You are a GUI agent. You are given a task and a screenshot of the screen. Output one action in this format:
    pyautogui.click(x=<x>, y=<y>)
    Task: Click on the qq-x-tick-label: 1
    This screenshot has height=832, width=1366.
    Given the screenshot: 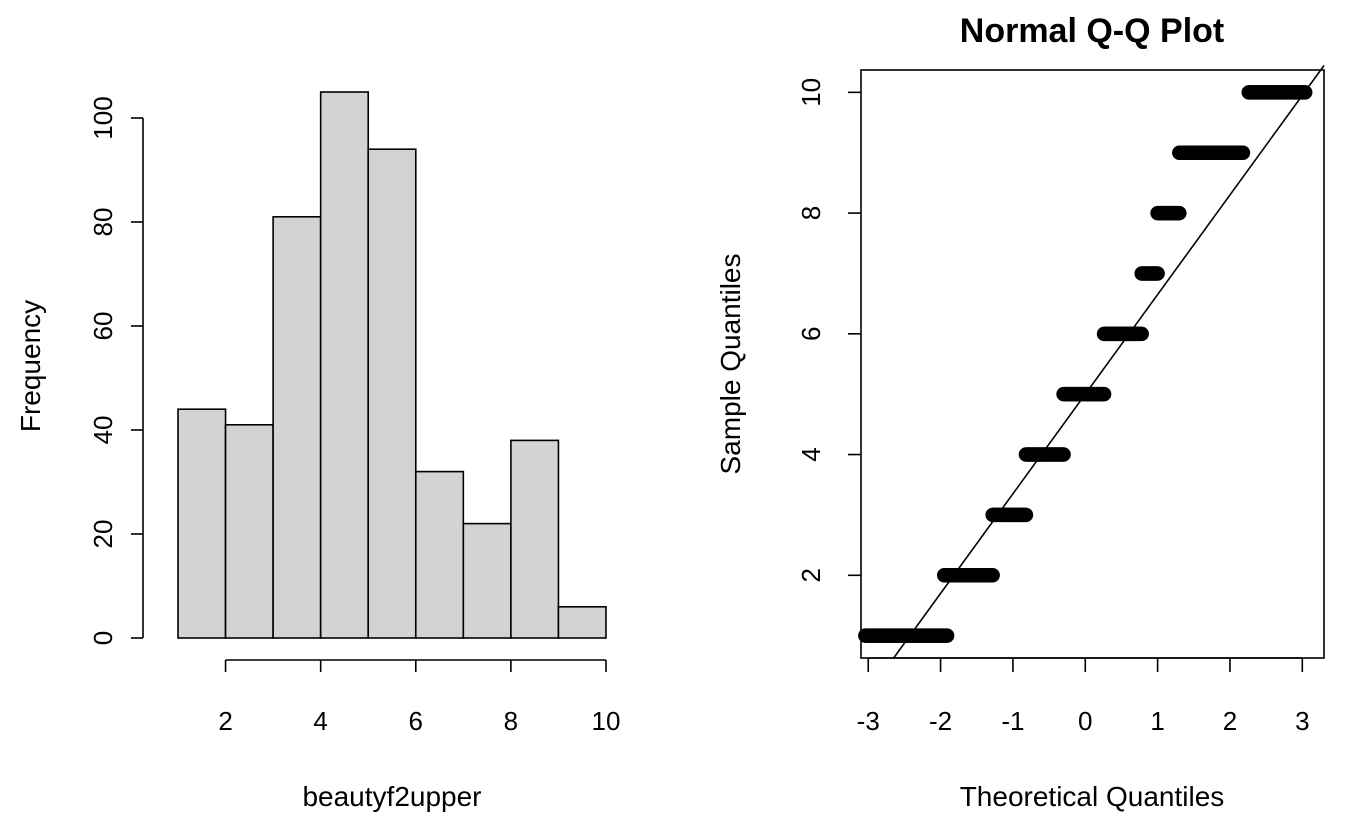 What is the action you would take?
    pyautogui.click(x=1157, y=721)
    